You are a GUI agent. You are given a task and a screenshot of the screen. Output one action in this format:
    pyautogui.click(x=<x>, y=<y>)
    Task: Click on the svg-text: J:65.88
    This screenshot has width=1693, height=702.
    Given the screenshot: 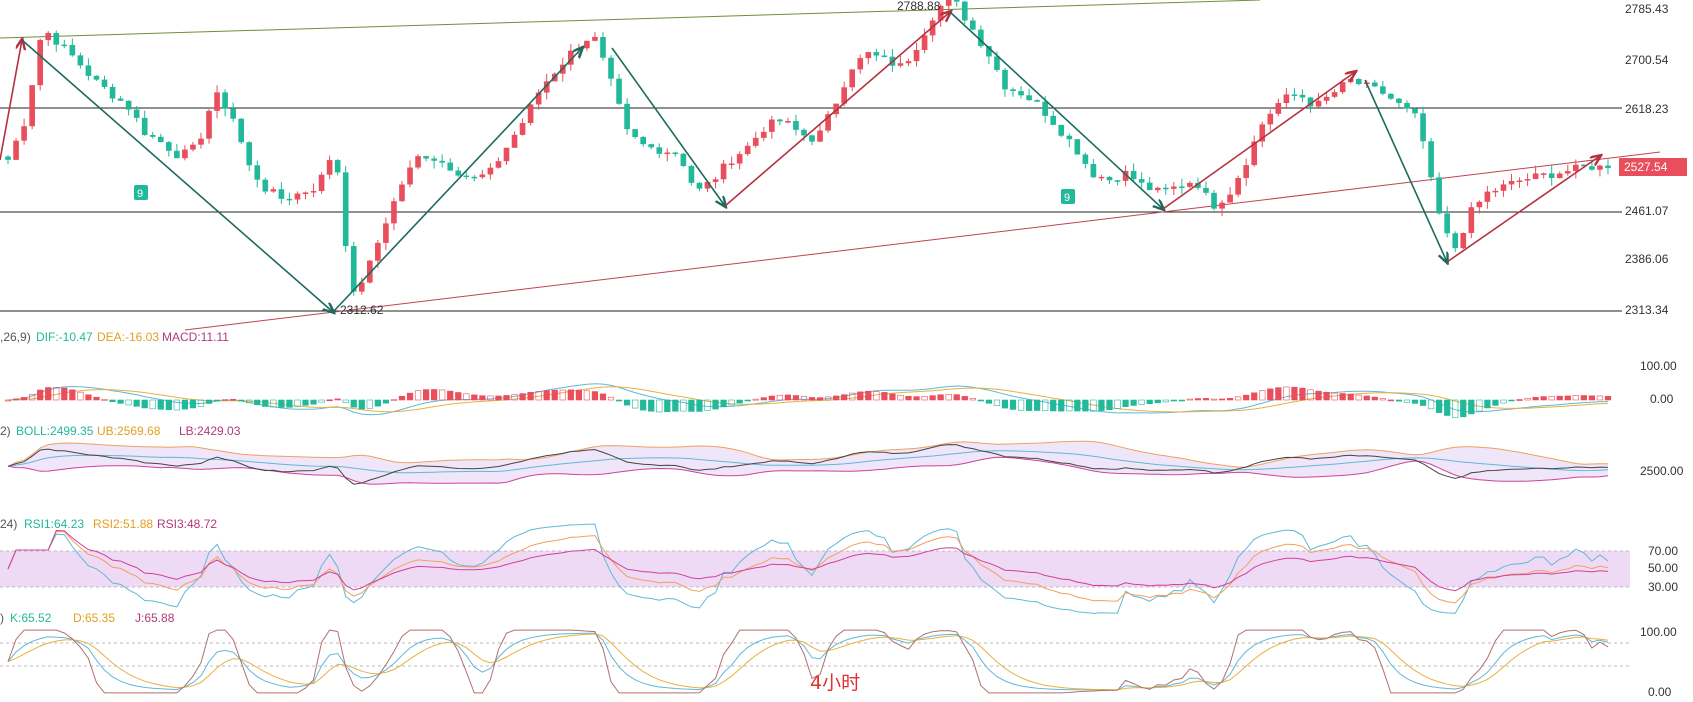 What is the action you would take?
    pyautogui.click(x=155, y=618)
    